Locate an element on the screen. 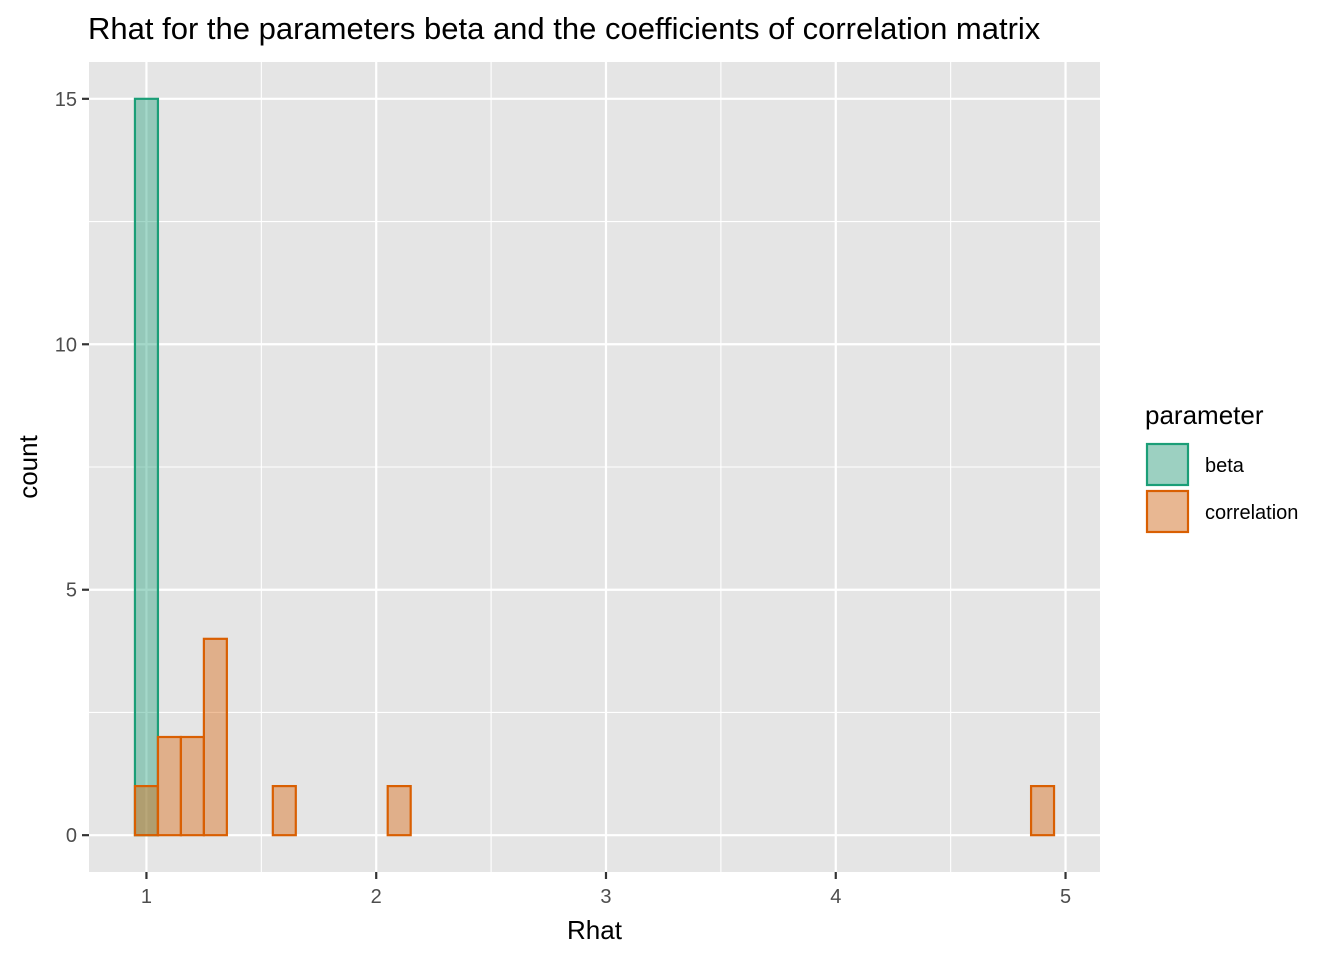 This screenshot has height=960, width=1344. x-tick-label: 3 is located at coordinates (605, 897).